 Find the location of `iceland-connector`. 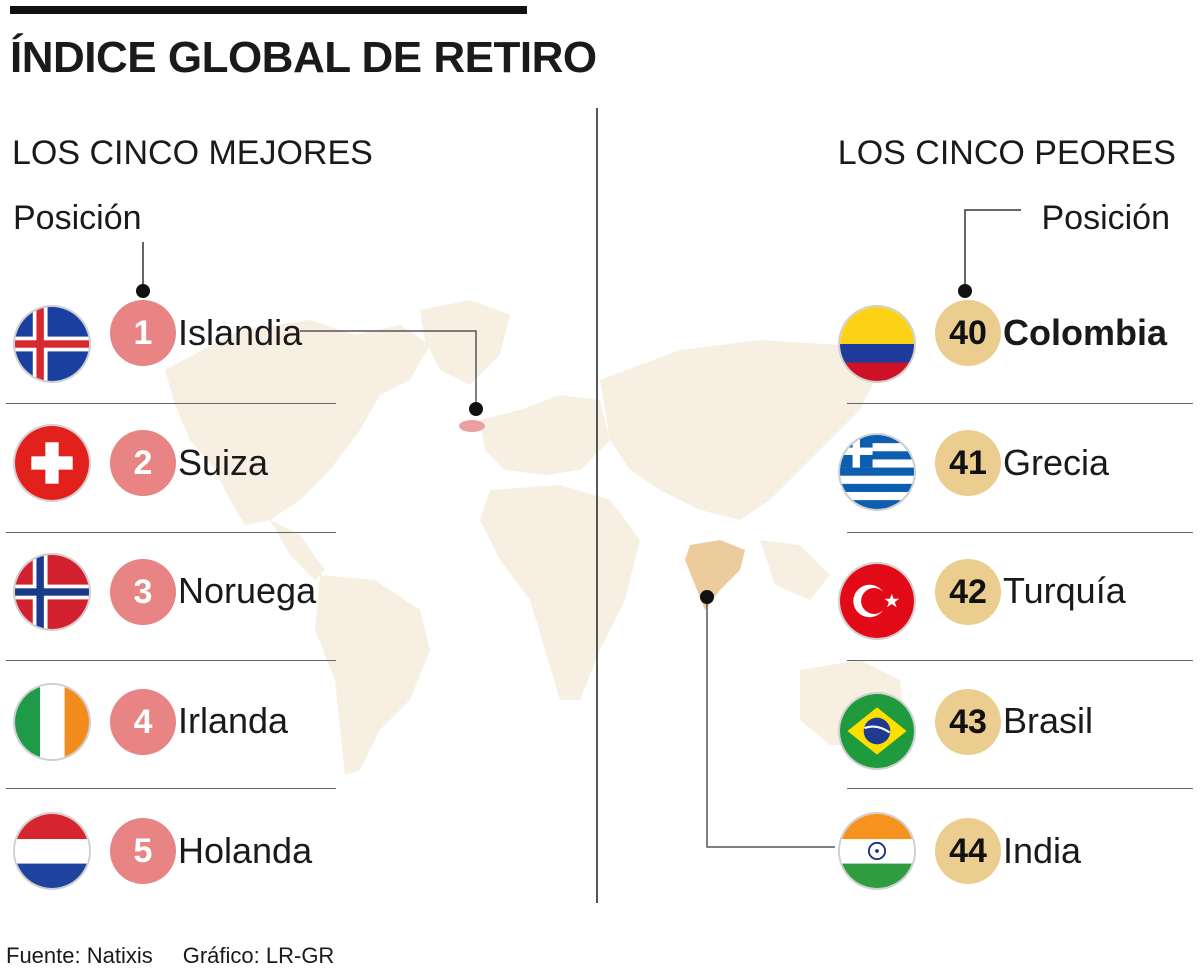

iceland-connector is located at coordinates (388, 369).